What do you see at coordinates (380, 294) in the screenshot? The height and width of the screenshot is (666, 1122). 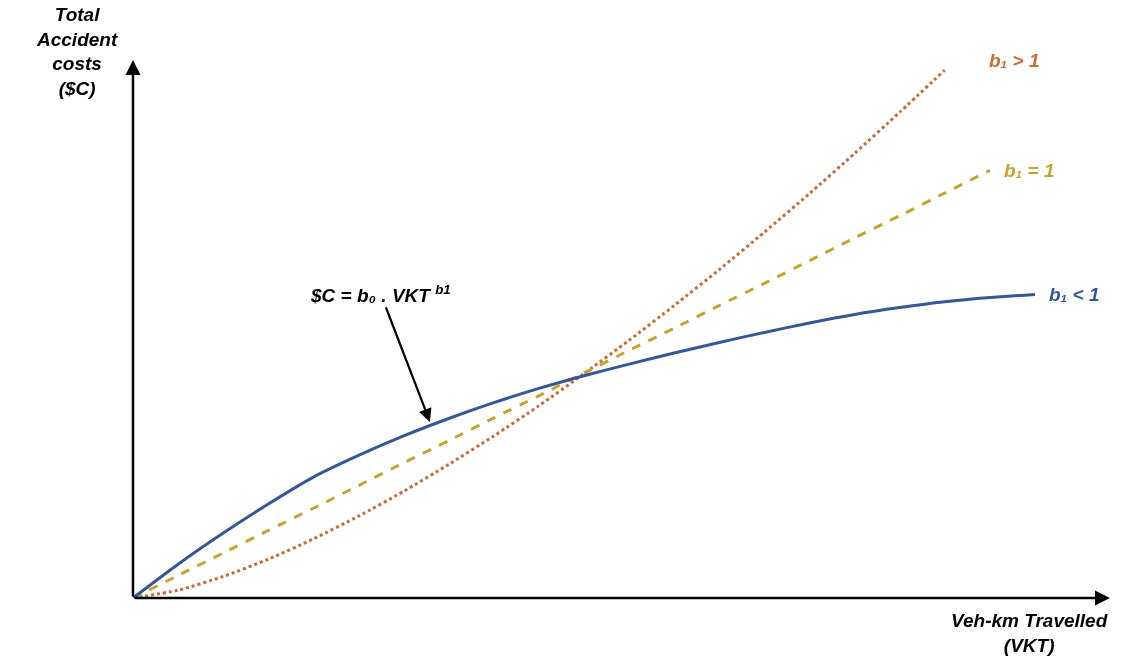 I see `annotation: $C = b₀ . VKT $^{b1}$` at bounding box center [380, 294].